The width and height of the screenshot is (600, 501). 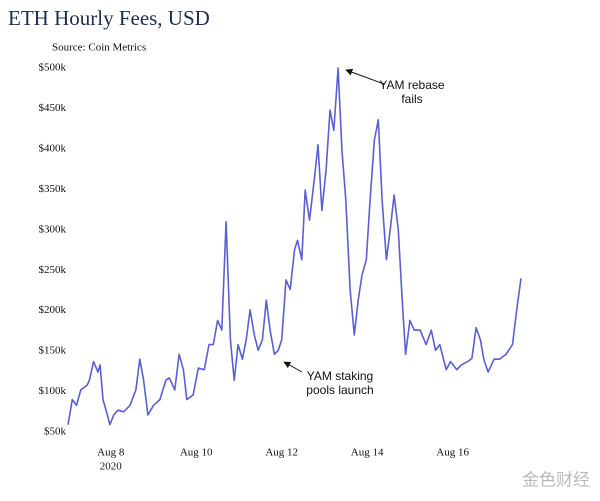 What do you see at coordinates (411, 99) in the screenshot?
I see `annotation-text: fails` at bounding box center [411, 99].